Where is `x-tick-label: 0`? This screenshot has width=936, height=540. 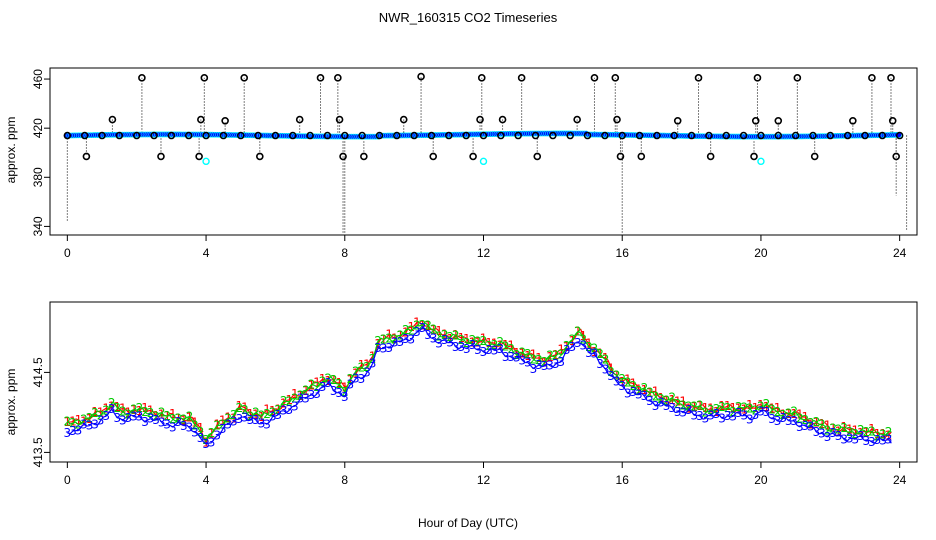
x-tick-label: 0 is located at coordinates (67, 480).